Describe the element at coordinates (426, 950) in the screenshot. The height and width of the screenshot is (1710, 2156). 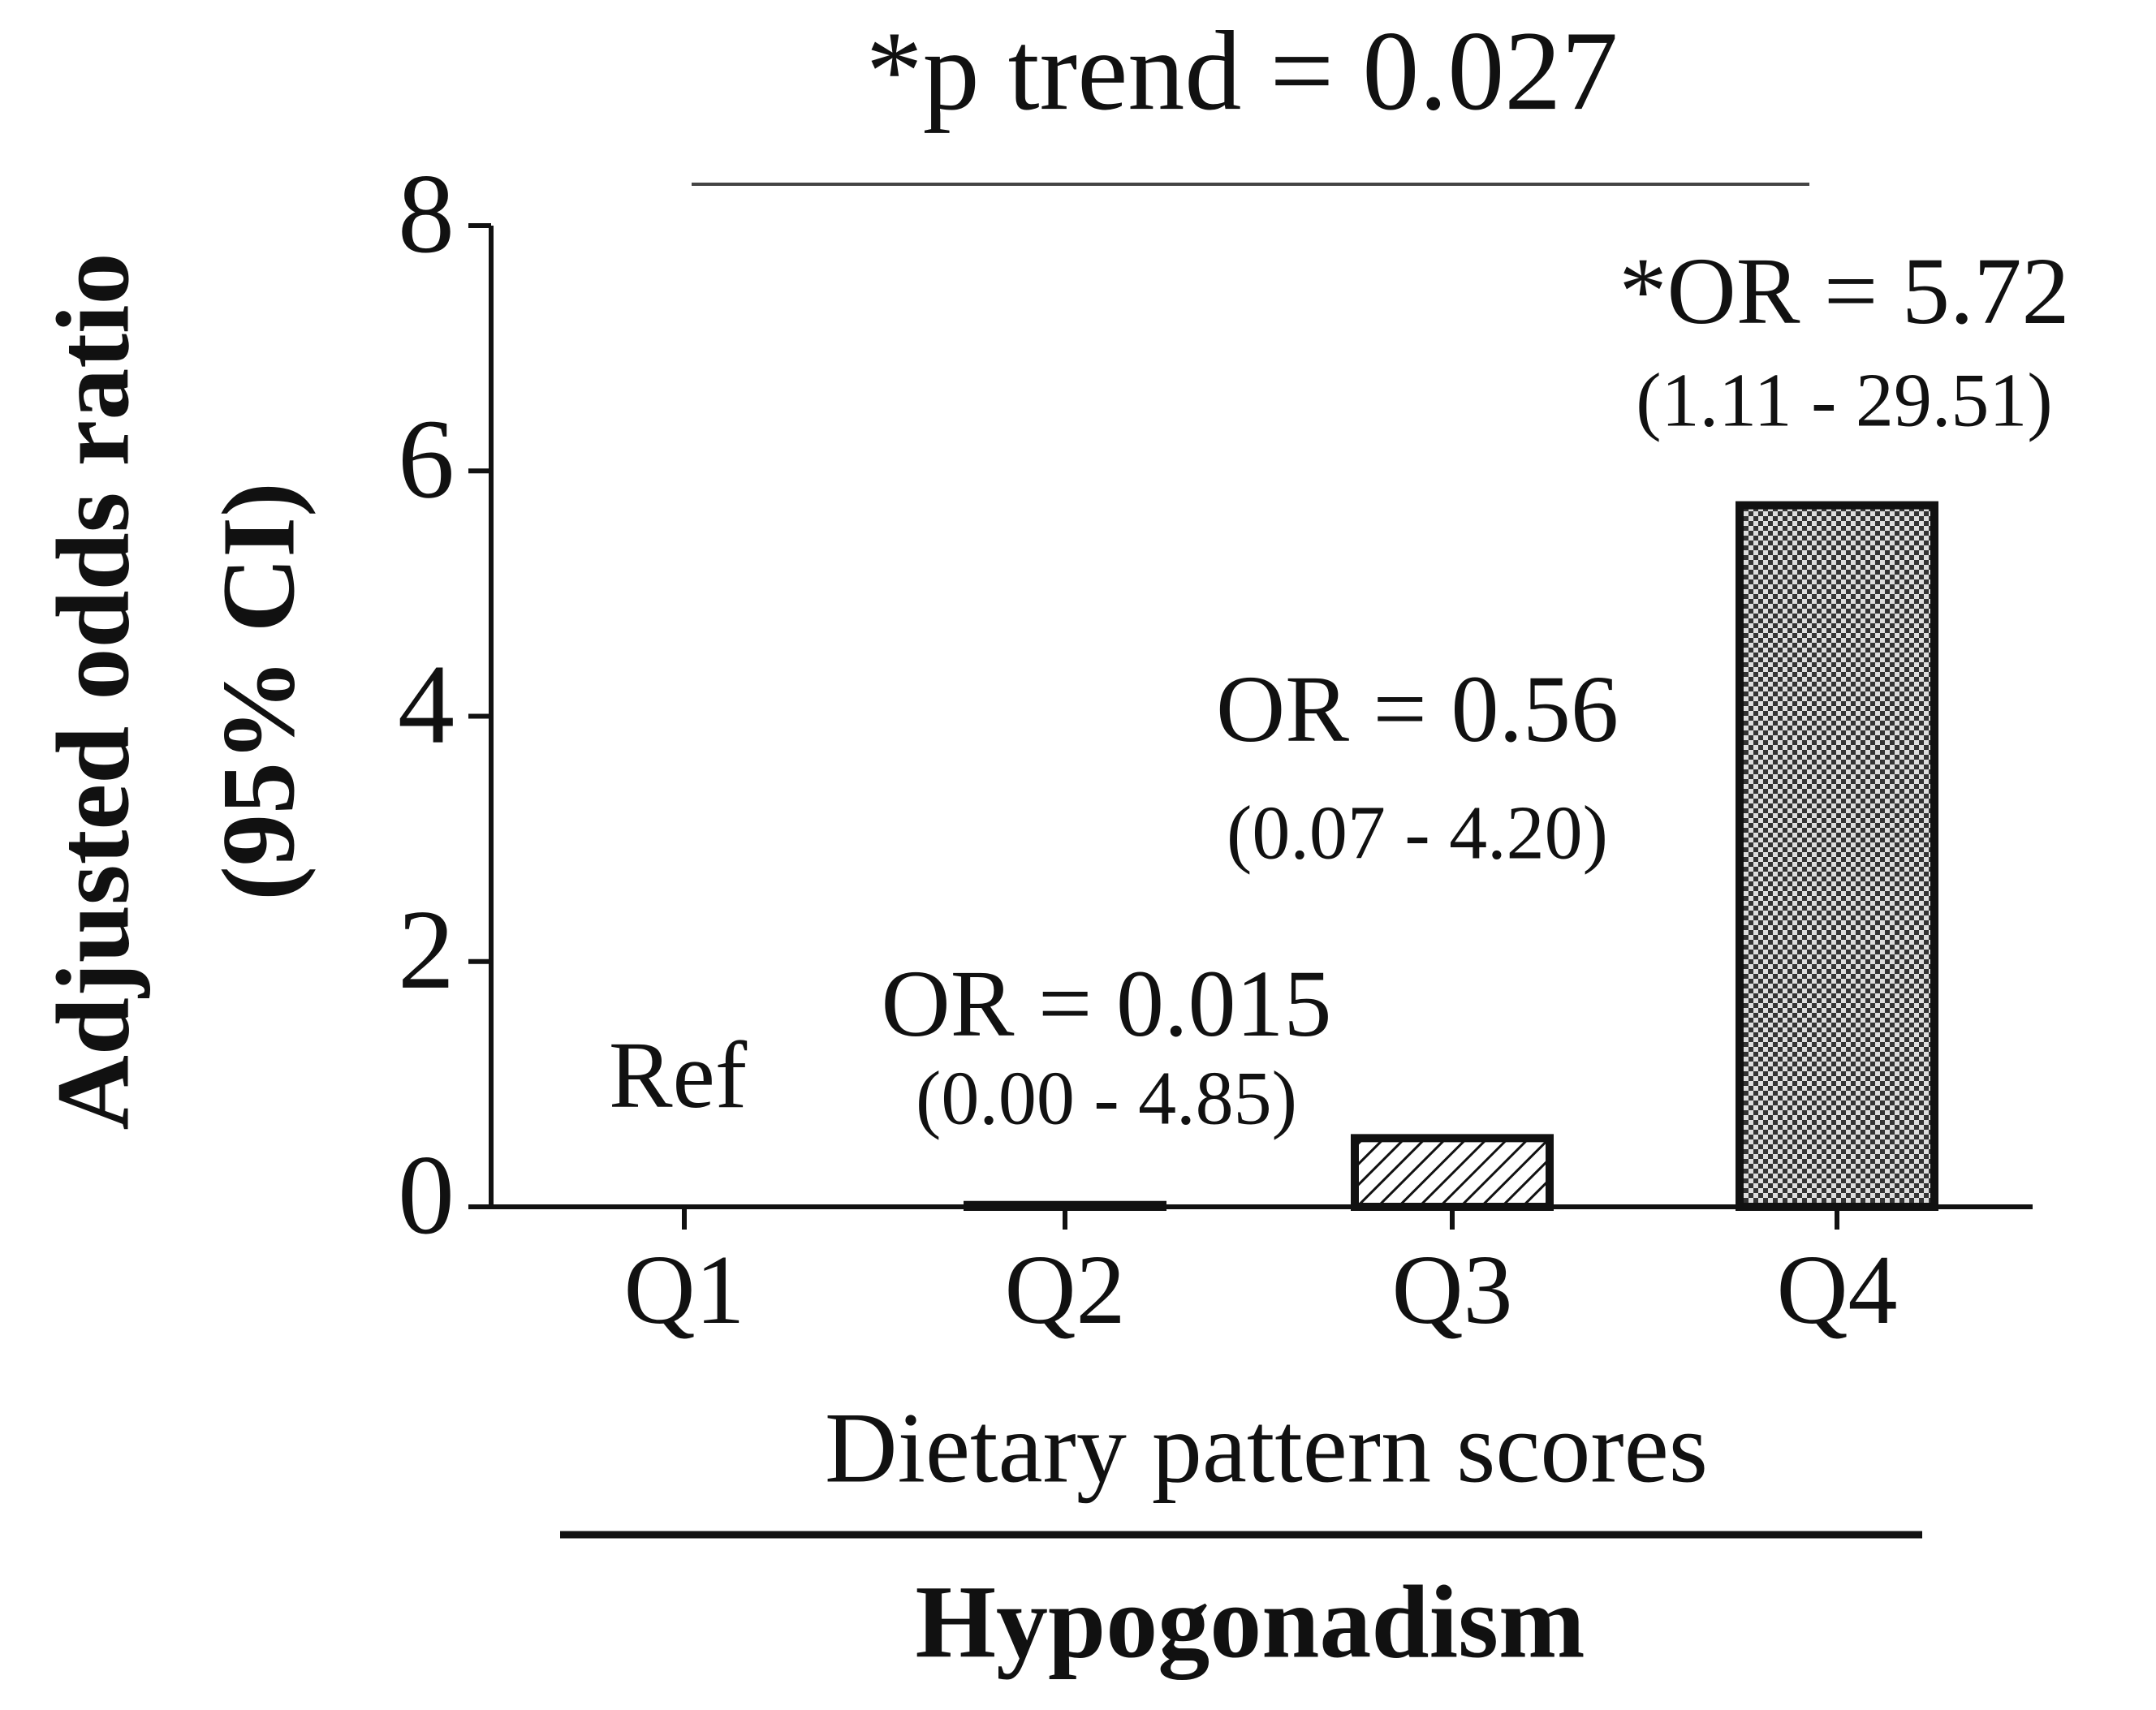
I see `y-tick-label: 2` at that location.